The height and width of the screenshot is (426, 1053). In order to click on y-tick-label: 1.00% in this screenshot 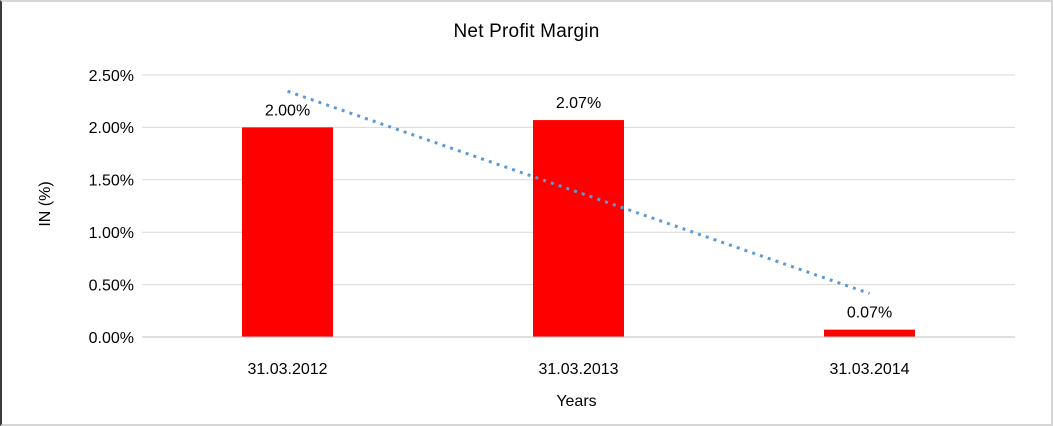, I will do `click(111, 233)`.